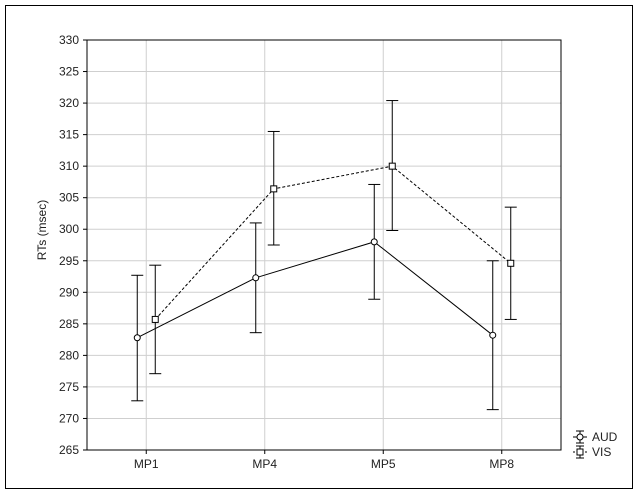 This screenshot has height=496, width=640. Describe the element at coordinates (69, 198) in the screenshot. I see `y-tick-label: 305` at that location.